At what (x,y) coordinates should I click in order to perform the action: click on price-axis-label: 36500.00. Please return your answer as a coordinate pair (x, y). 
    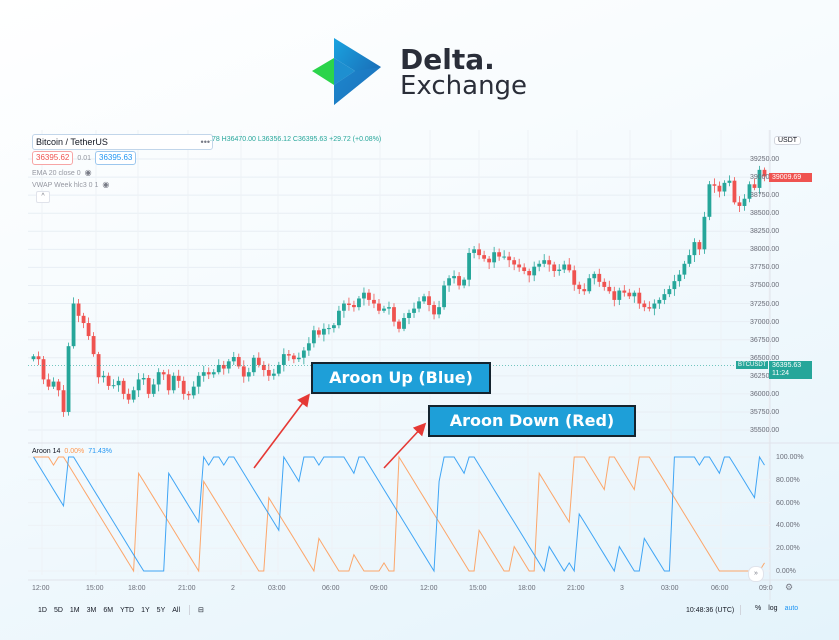
    Looking at the image, I should click on (765, 358).